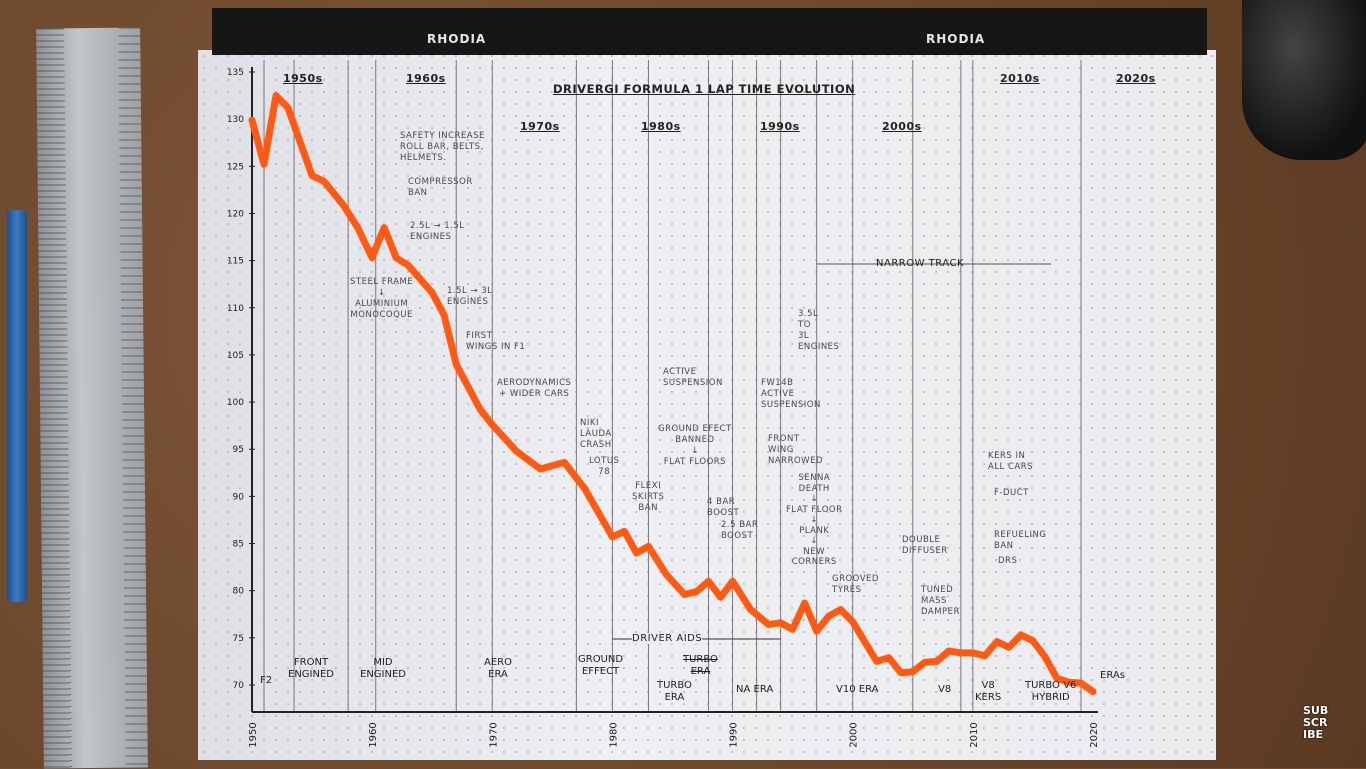 The width and height of the screenshot is (1366, 769). I want to click on era-label: FRONT ENGINED, so click(311, 669).